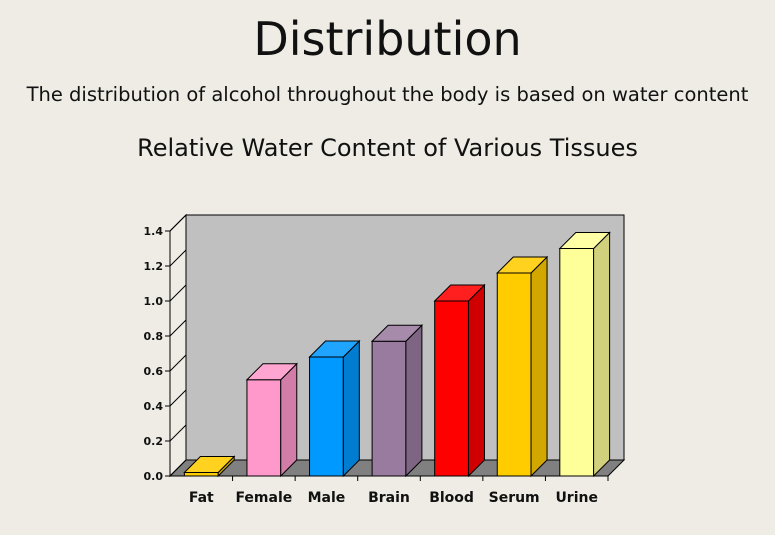 The height and width of the screenshot is (535, 775). I want to click on bar-blood, so click(459, 380).